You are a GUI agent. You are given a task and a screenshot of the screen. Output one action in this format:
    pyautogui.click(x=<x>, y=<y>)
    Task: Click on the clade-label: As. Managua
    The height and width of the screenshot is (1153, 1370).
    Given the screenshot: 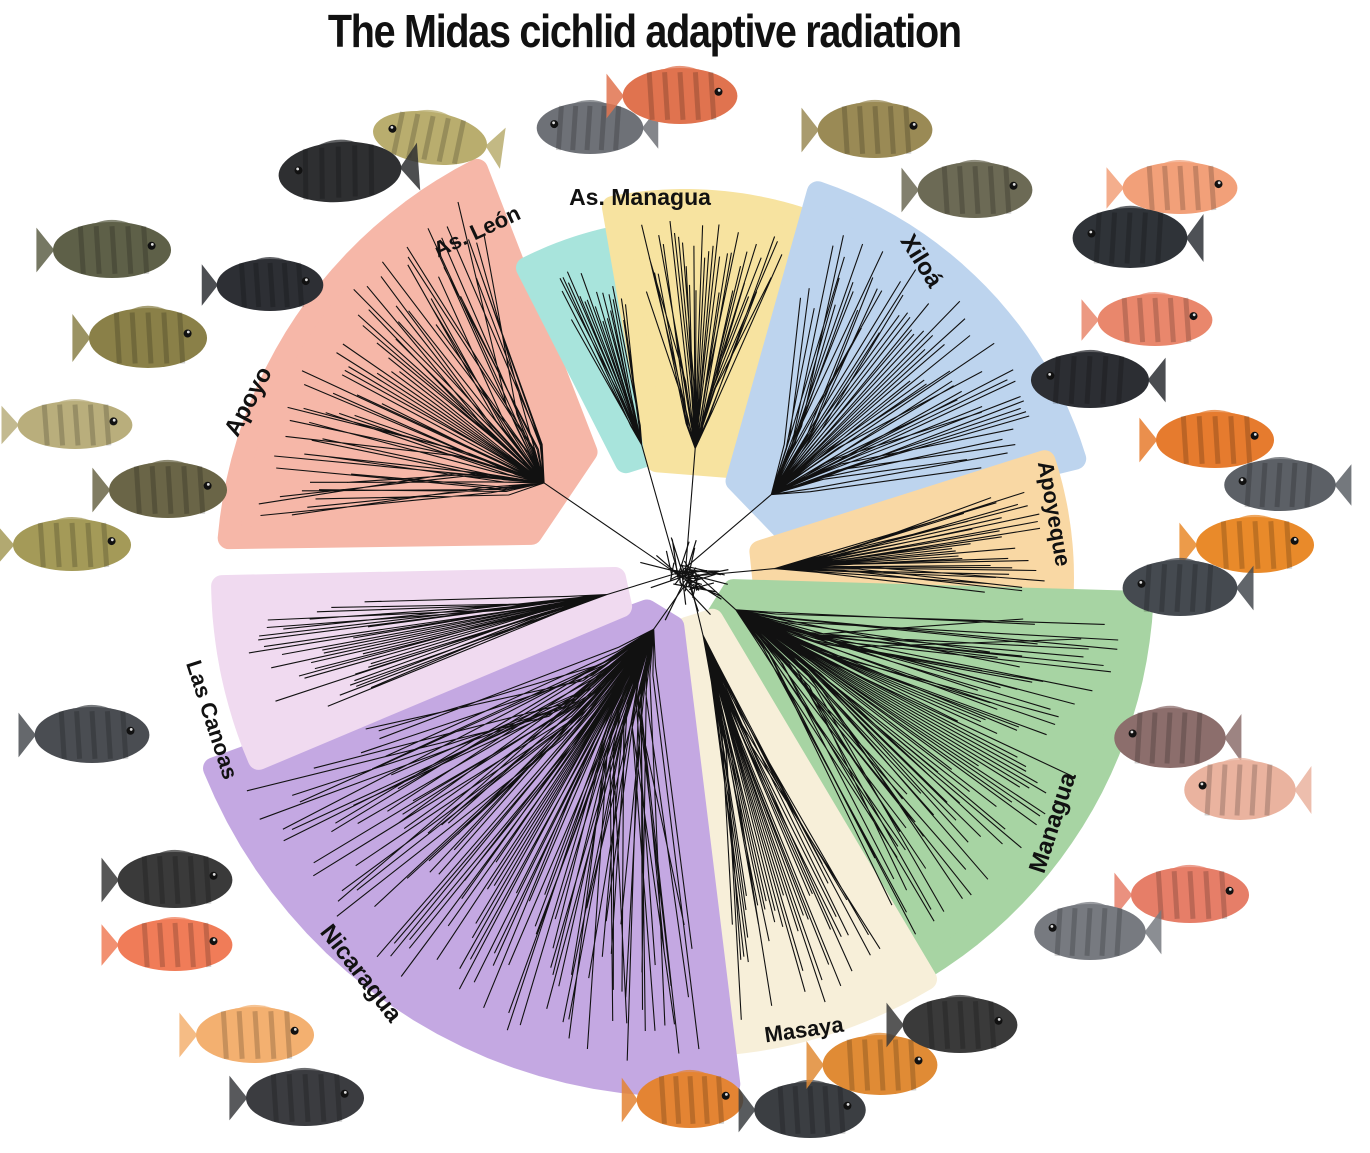 What is the action you would take?
    pyautogui.click(x=640, y=197)
    